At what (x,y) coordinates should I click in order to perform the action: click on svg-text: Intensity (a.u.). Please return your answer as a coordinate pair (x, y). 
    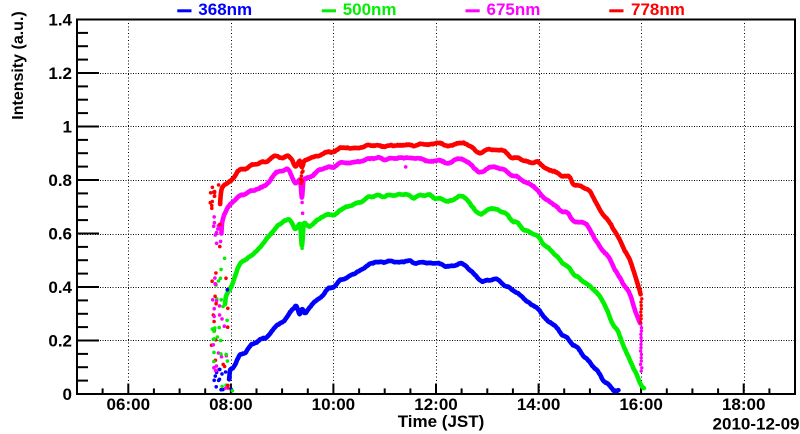
    Looking at the image, I should click on (18, 65).